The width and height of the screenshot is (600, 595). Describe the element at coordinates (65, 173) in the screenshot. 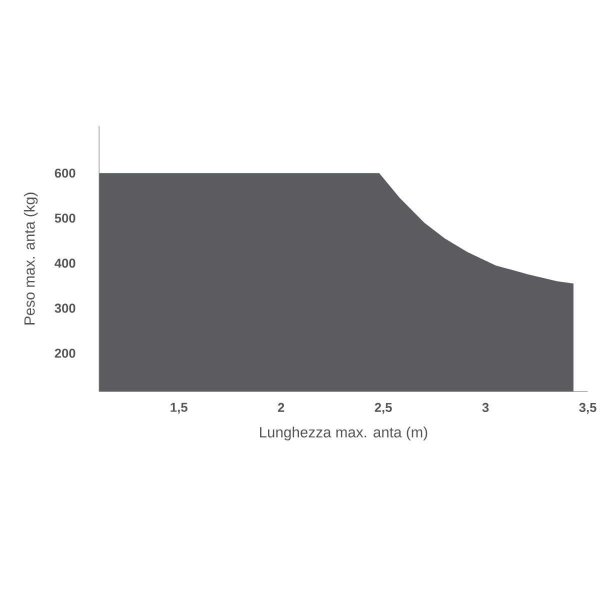

I see `y-tick-label: 600` at that location.